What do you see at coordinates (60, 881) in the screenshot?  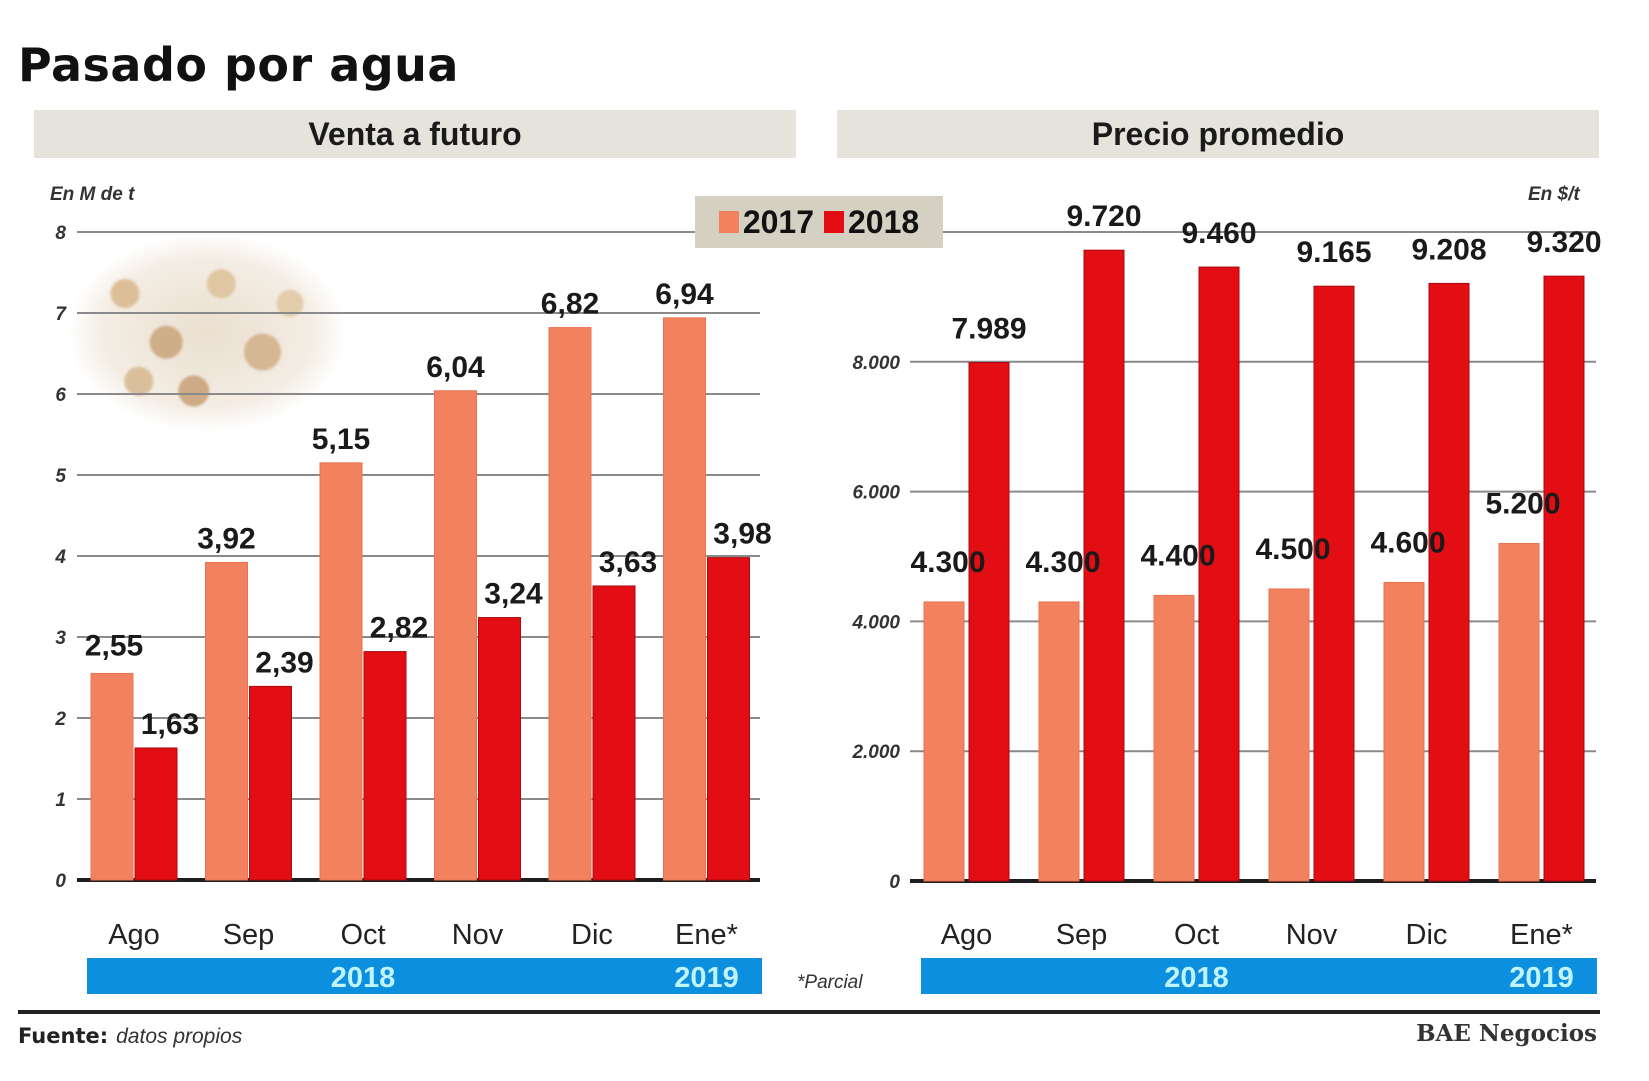 I see `chart0-ytick-label: 0` at bounding box center [60, 881].